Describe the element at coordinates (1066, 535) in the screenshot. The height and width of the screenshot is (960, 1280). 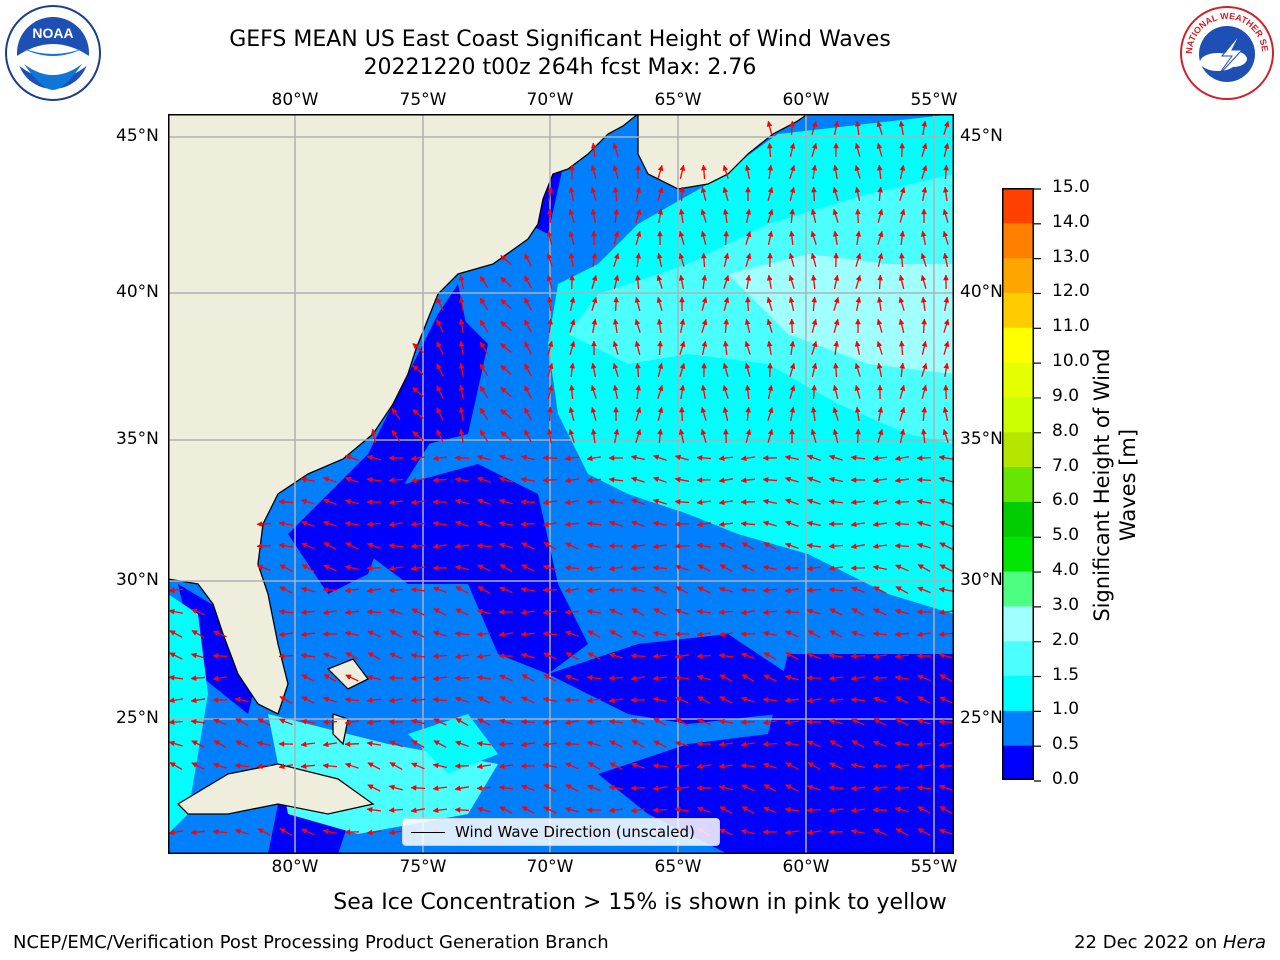
I see `colorbar-tick-label: 5.0` at that location.